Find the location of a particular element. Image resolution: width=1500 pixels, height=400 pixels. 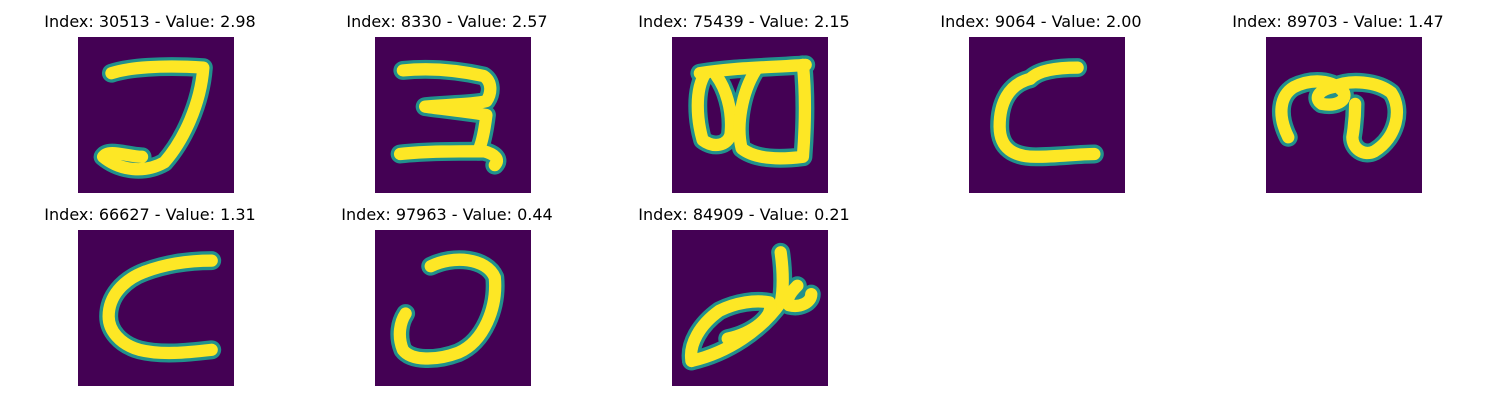

image-panel: Index: 8330 - Value: 2.57 is located at coordinates (447, 107).